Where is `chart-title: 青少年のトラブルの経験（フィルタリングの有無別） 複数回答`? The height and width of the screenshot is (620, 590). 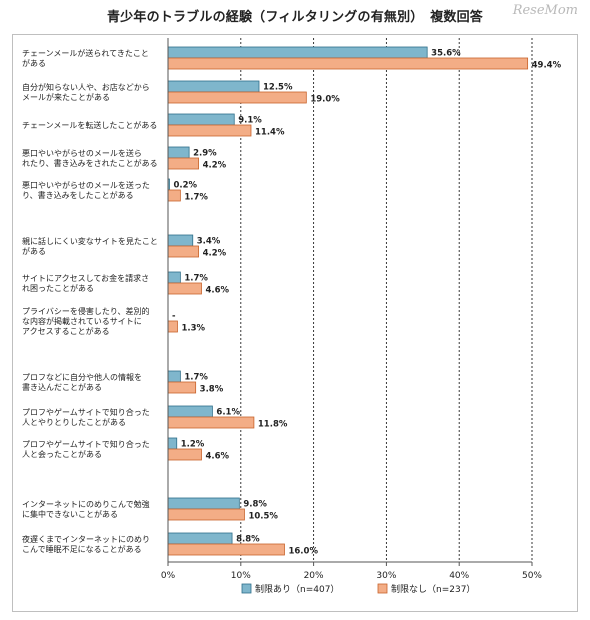
chart-title: 青少年のトラブルの経験（フィルタリングの有無別） 複数回答 is located at coordinates (295, 17).